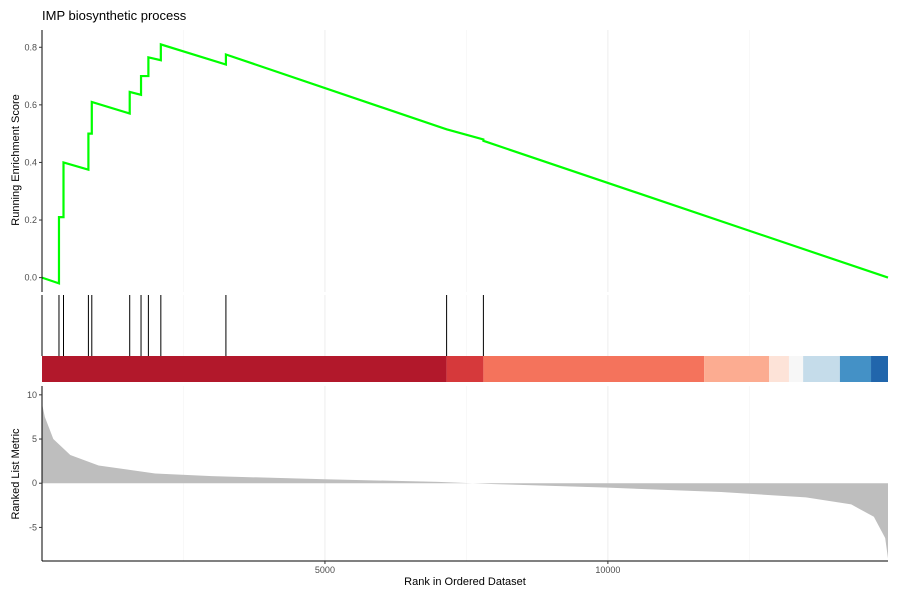 Image resolution: width=900 pixels, height=600 pixels. I want to click on enrichment-y-tick-label: 0.6, so click(30, 105).